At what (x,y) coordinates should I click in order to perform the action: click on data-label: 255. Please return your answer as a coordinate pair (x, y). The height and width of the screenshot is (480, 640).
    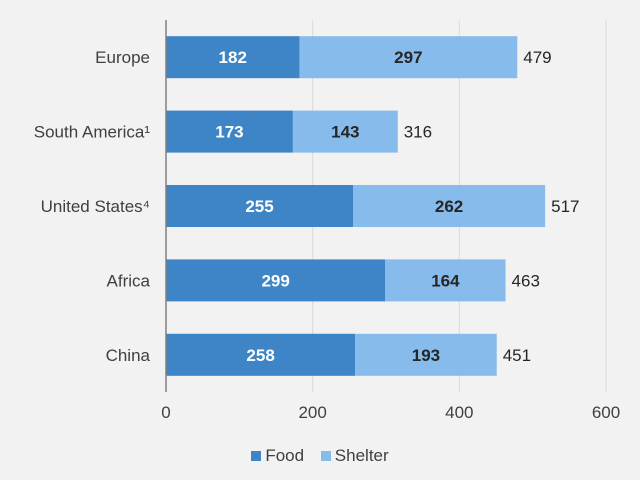
    Looking at the image, I should click on (259, 206).